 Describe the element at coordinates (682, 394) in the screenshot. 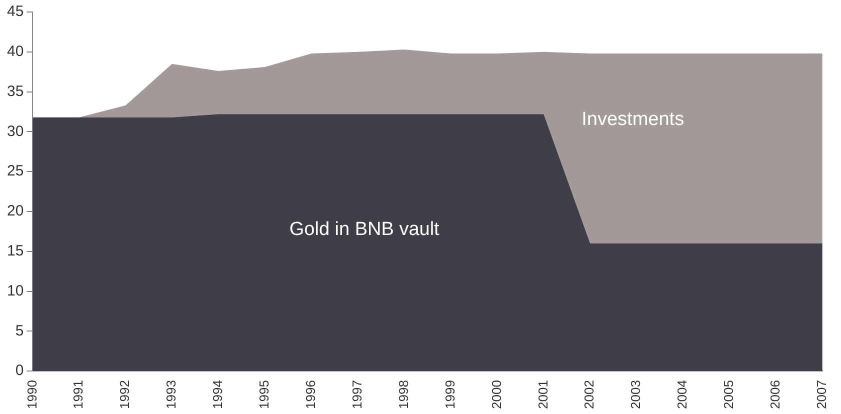

I see `x-tick-label: 2004` at that location.